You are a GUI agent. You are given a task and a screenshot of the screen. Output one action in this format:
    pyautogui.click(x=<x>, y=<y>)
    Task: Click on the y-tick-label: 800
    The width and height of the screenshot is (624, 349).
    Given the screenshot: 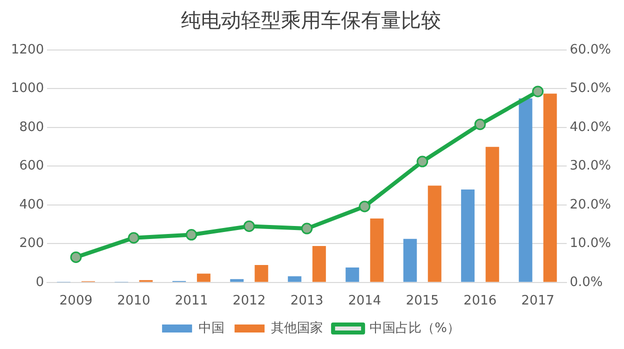 What is the action you would take?
    pyautogui.click(x=31, y=127)
    